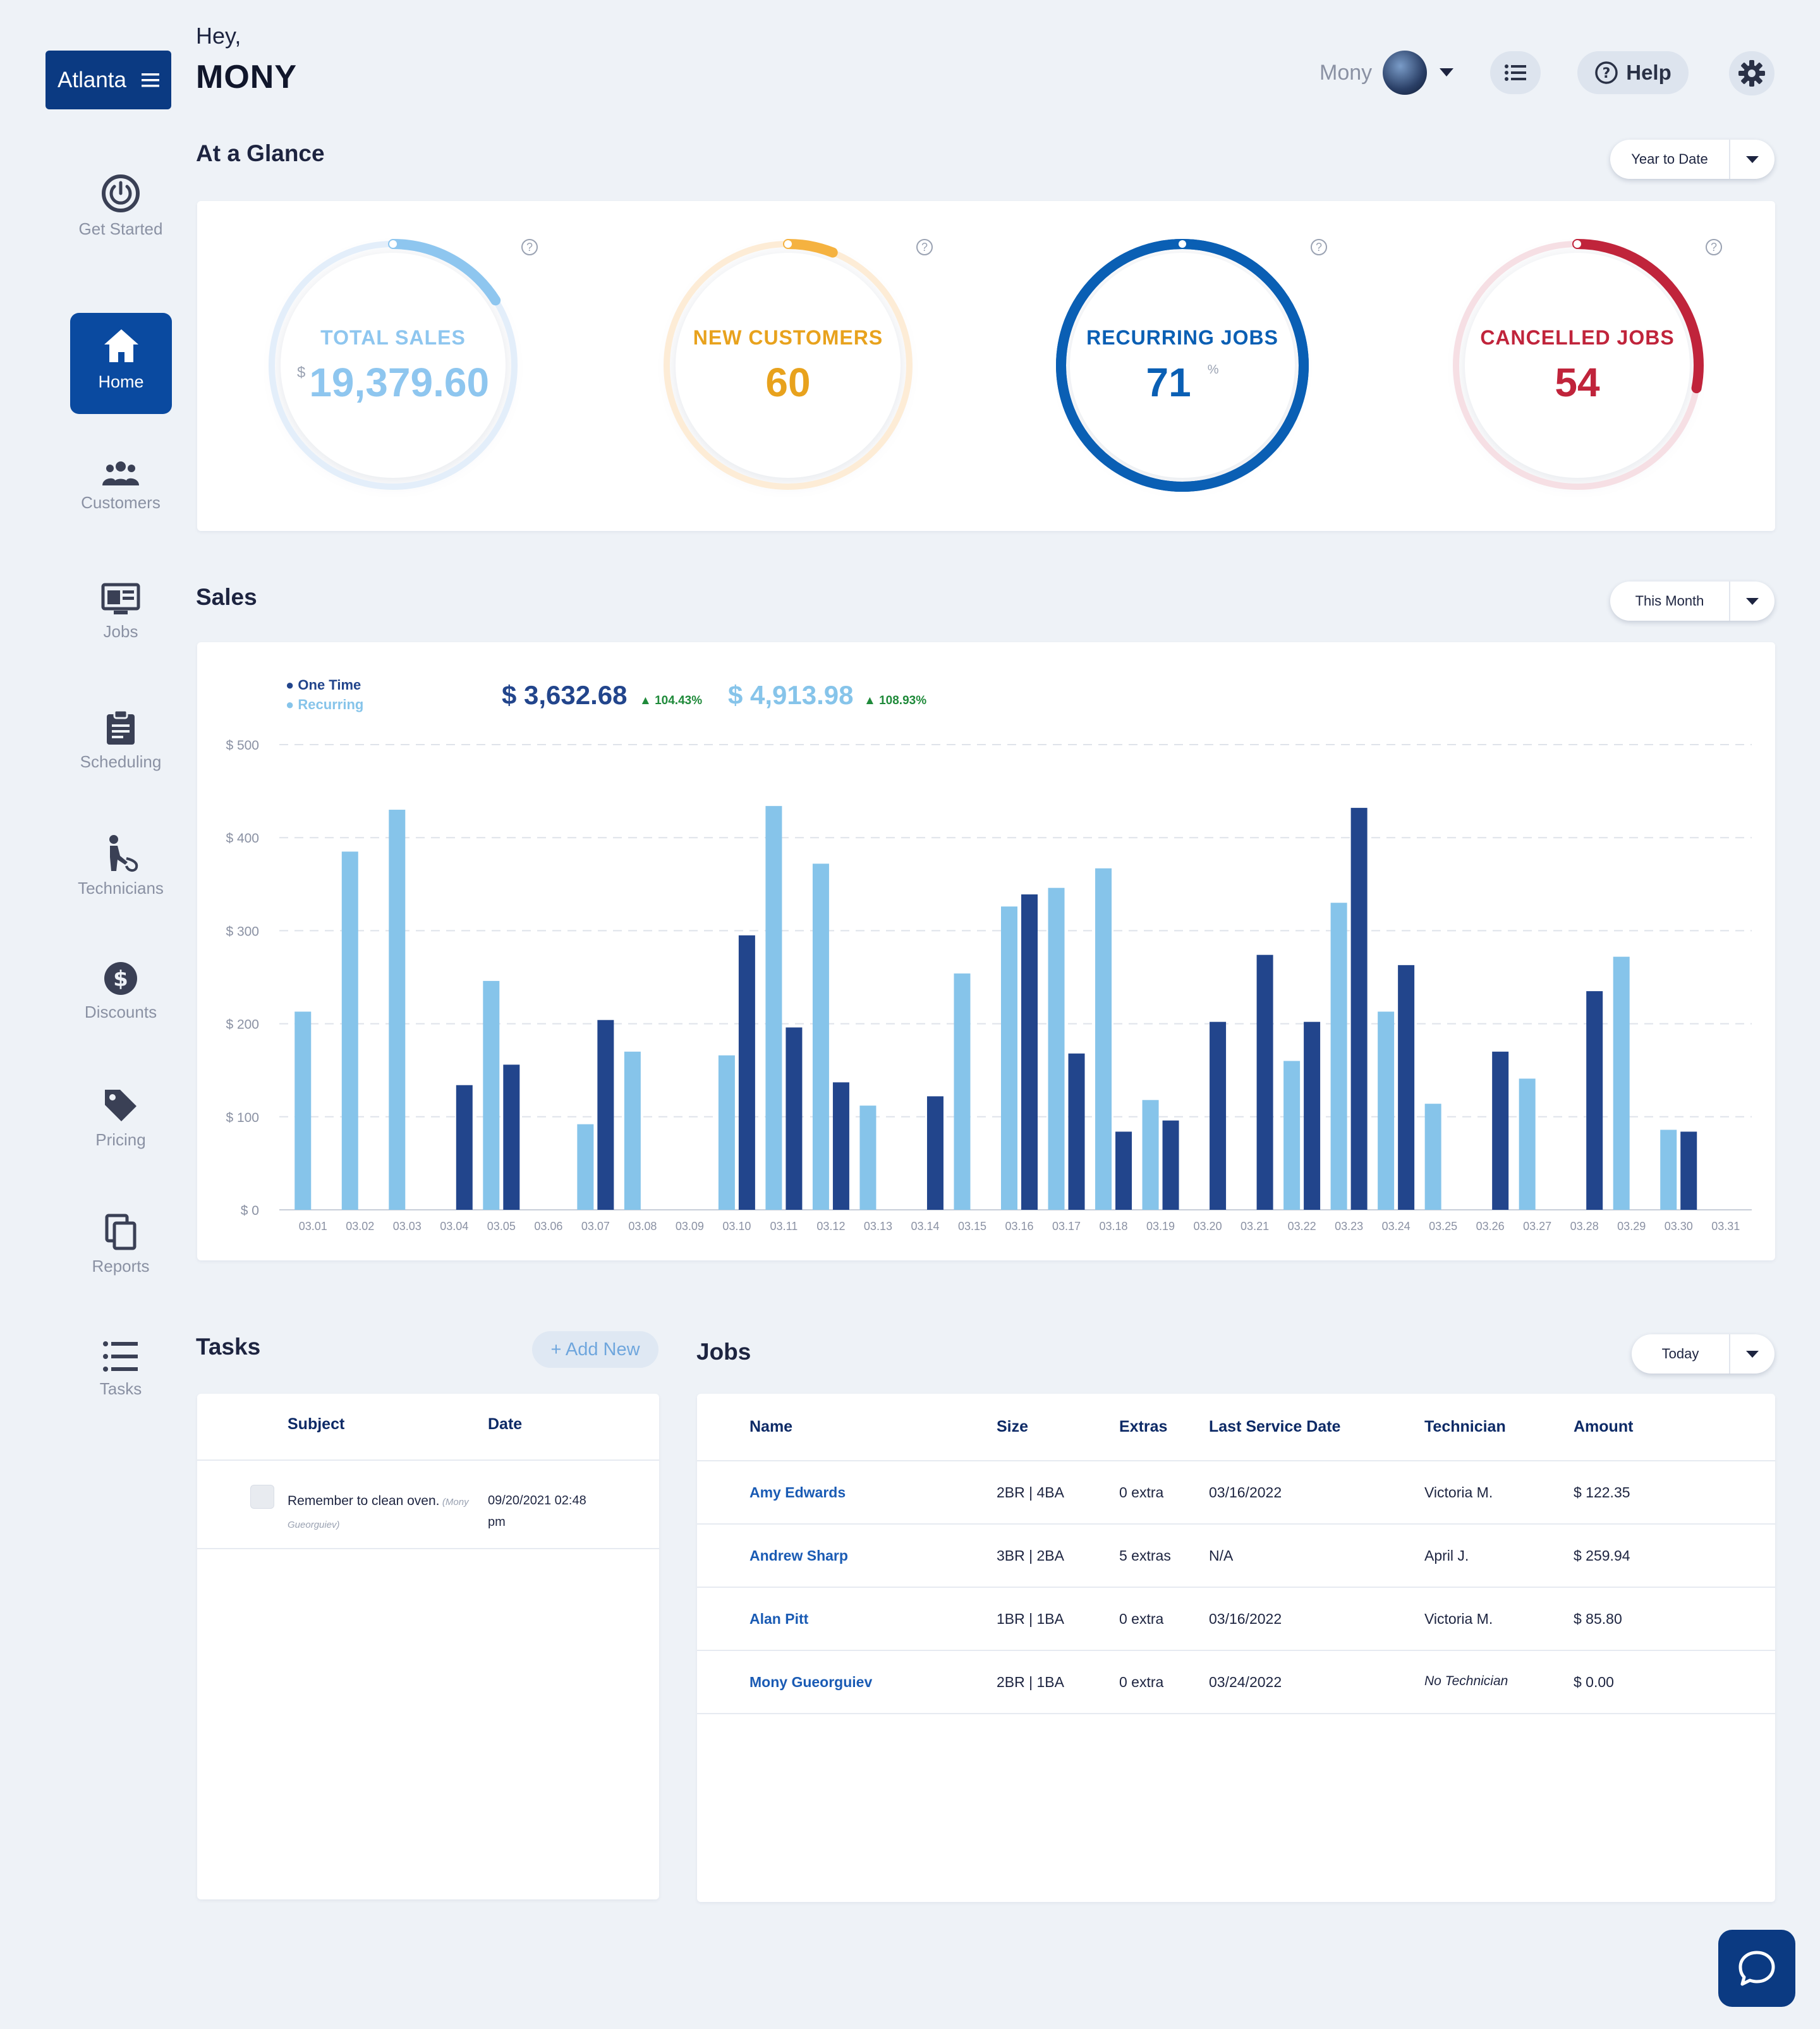 This screenshot has height=2029, width=1820. What do you see at coordinates (1756, 1968) in the screenshot?
I see `chat-button` at bounding box center [1756, 1968].